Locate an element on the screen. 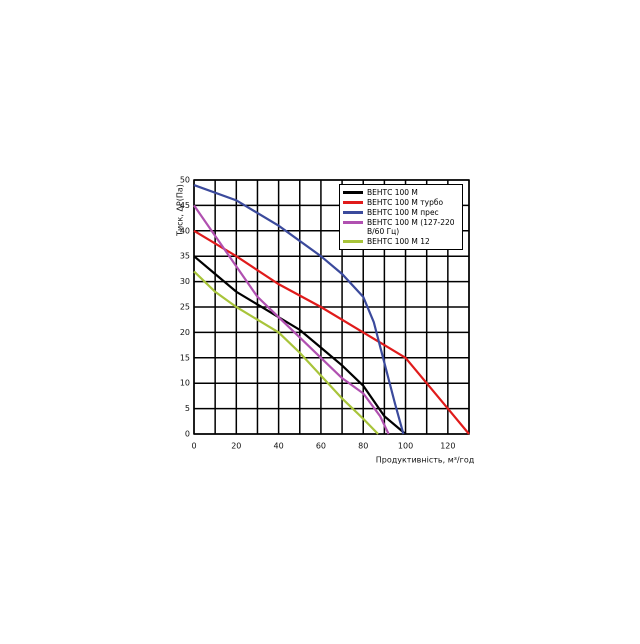 The width and height of the screenshot is (640, 644). y-tick-label: 45 is located at coordinates (185, 205).